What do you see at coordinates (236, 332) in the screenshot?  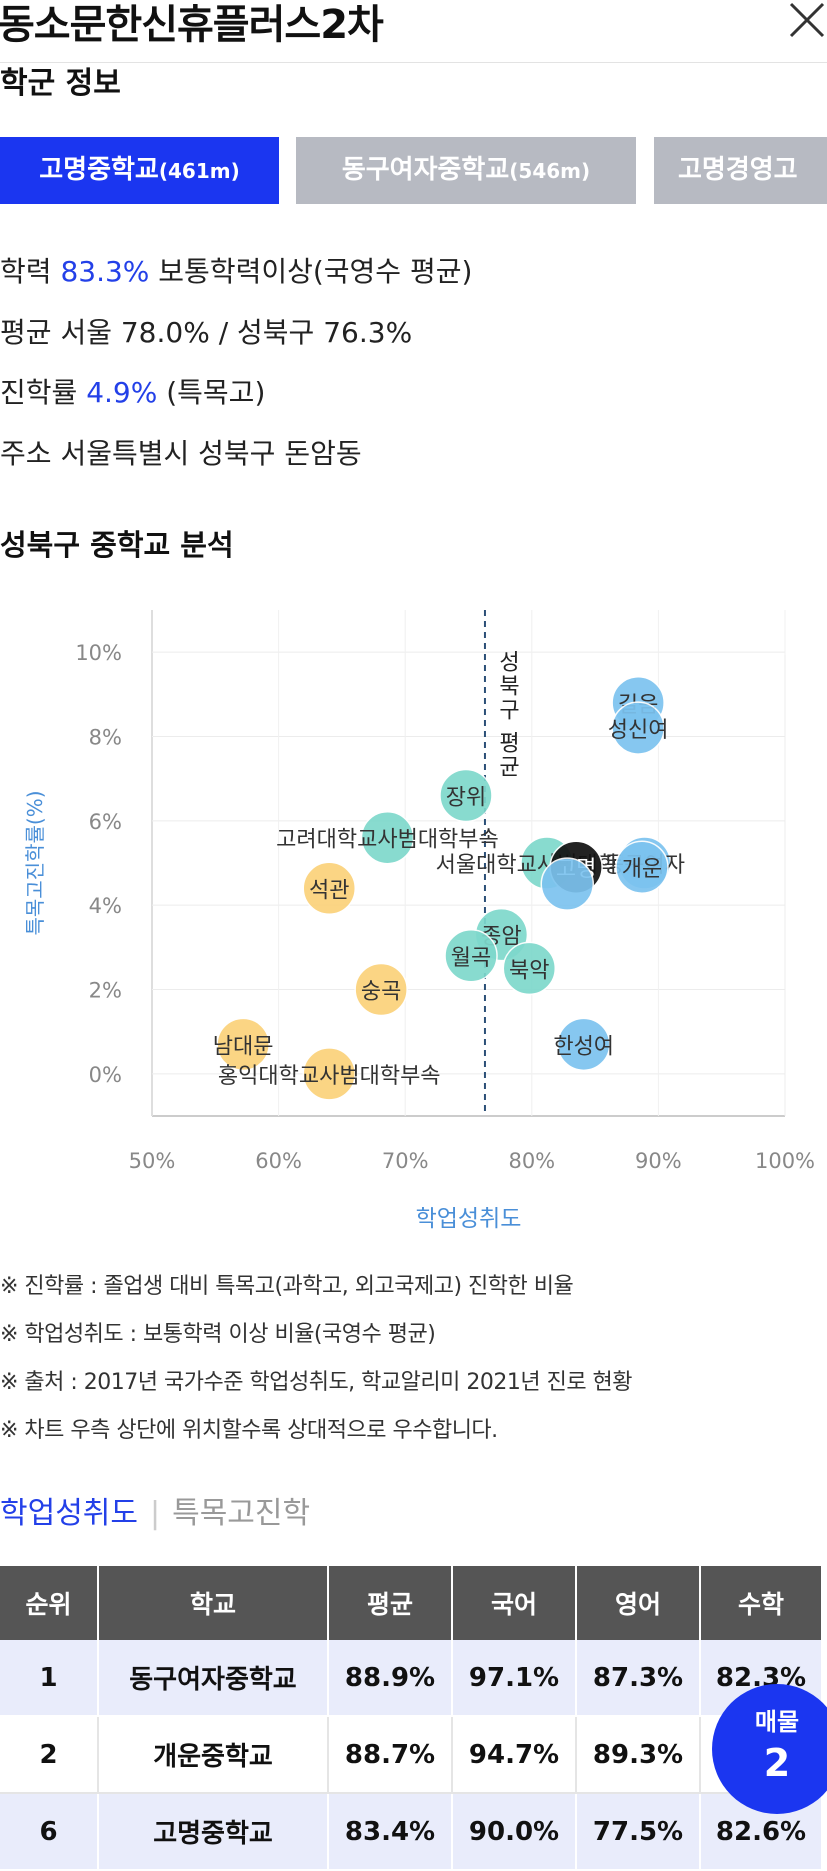 I see `average-value: 서울 78.0% / 성북구 76.3%` at bounding box center [236, 332].